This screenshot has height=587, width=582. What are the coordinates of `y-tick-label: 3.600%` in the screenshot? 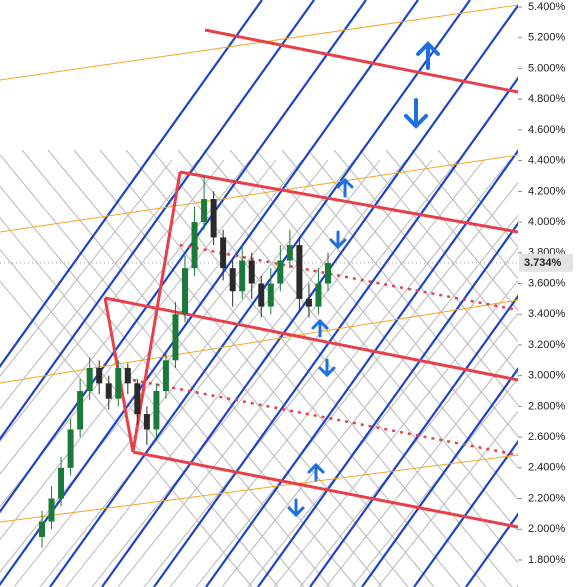 It's located at (547, 283).